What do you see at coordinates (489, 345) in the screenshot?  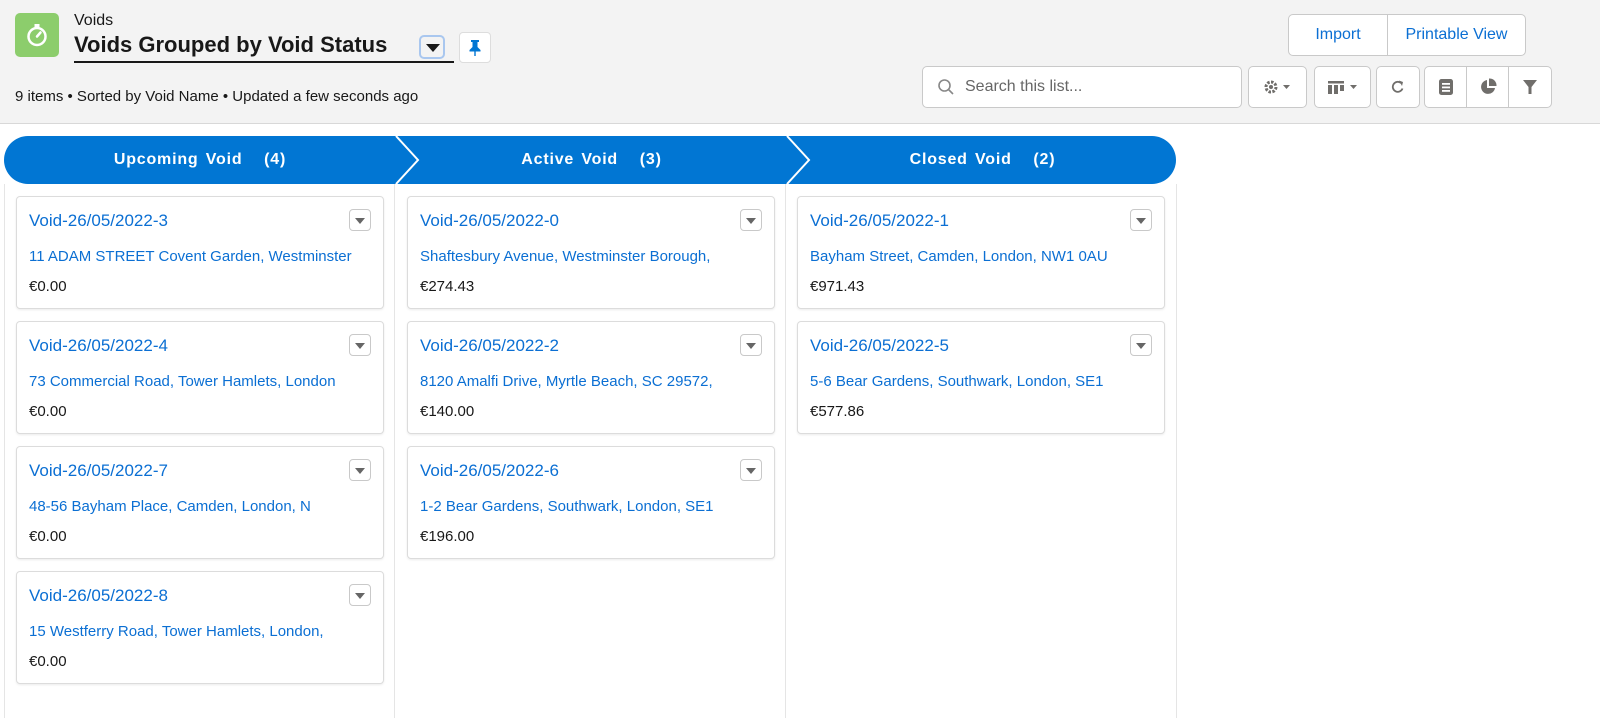 I see `record-name-link: Void-26/05/2022-2` at bounding box center [489, 345].